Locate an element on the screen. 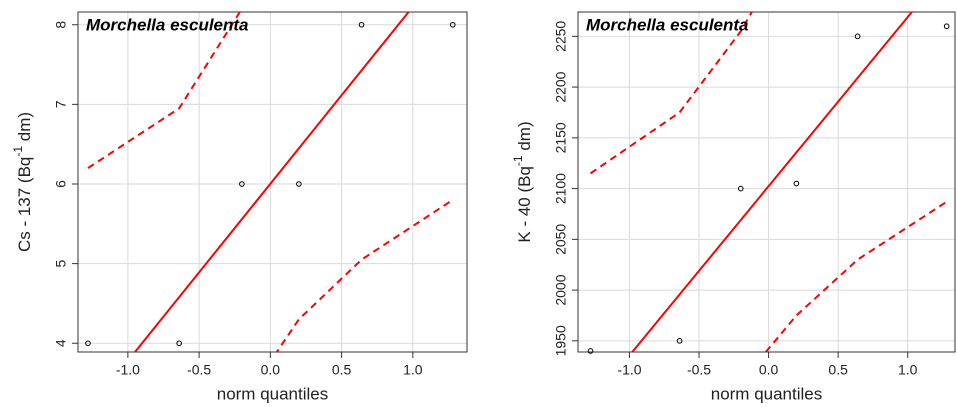 This screenshot has height=407, width=957. y-axis-label: K - 40 (Bq-1 dm) is located at coordinates (522, 181).